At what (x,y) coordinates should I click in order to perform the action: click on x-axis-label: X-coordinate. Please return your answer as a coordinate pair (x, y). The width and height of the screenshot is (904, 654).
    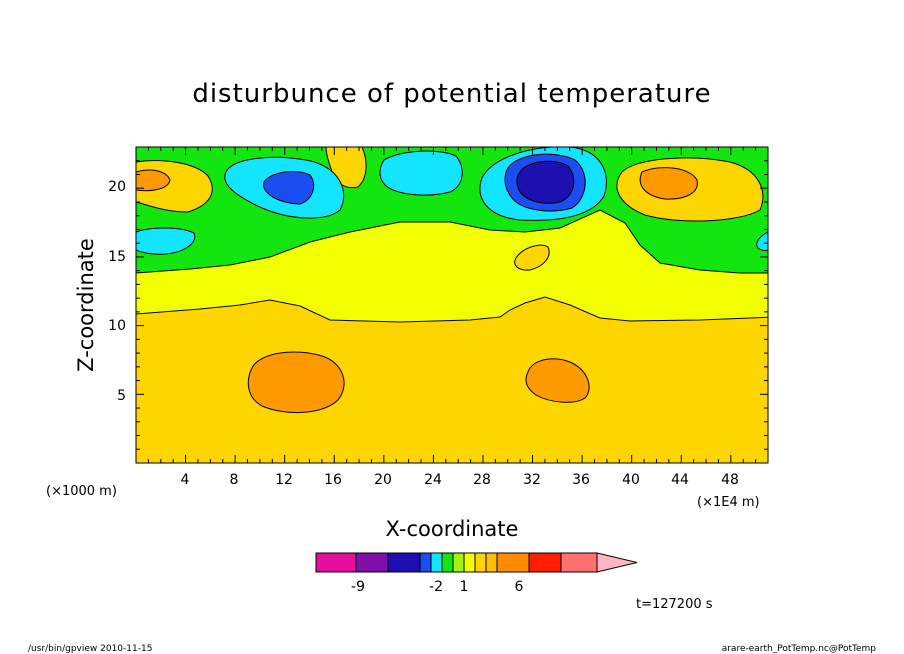
    Looking at the image, I should click on (452, 529).